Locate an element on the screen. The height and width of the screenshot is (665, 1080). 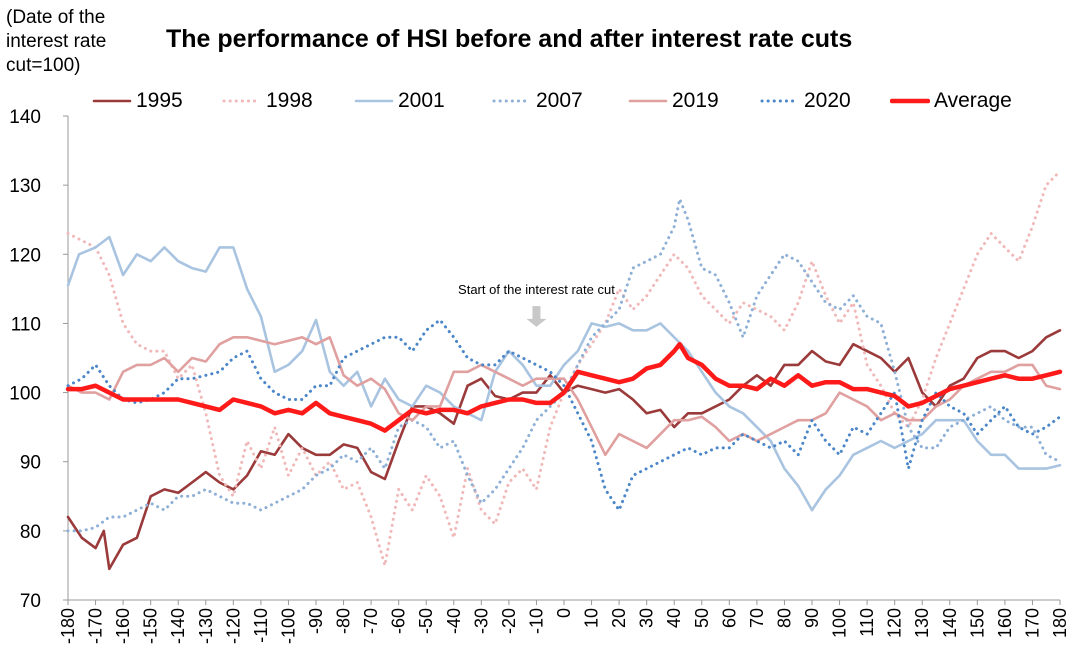
y-tick-label: 70 is located at coordinates (30, 601).